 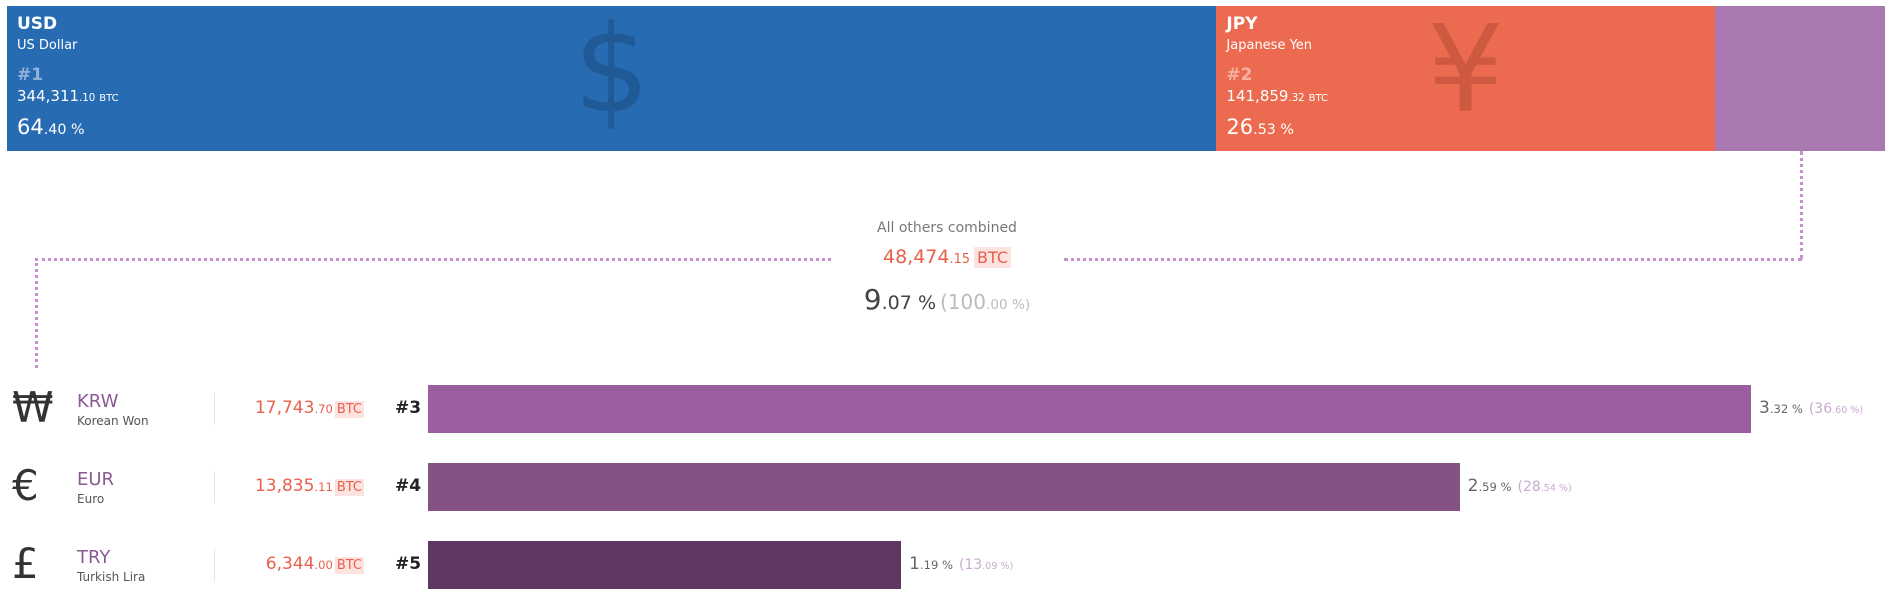 What do you see at coordinates (111, 577) in the screenshot?
I see `currency-name: Turkish Lira` at bounding box center [111, 577].